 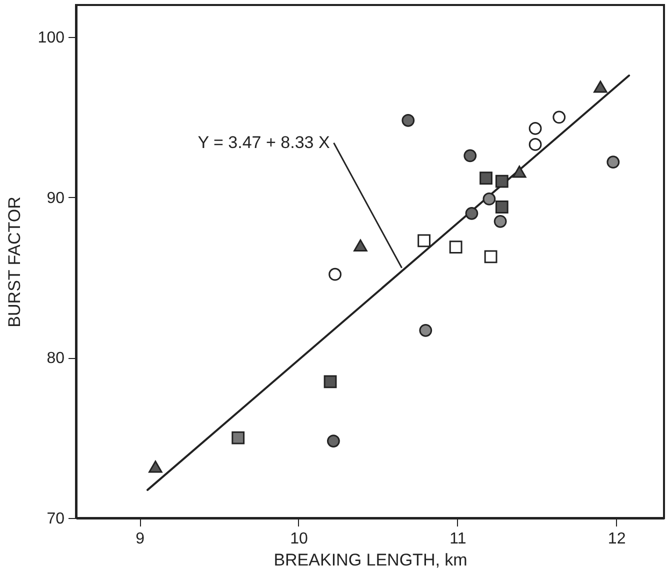 I want to click on x-tick-label: 12, so click(x=617, y=539).